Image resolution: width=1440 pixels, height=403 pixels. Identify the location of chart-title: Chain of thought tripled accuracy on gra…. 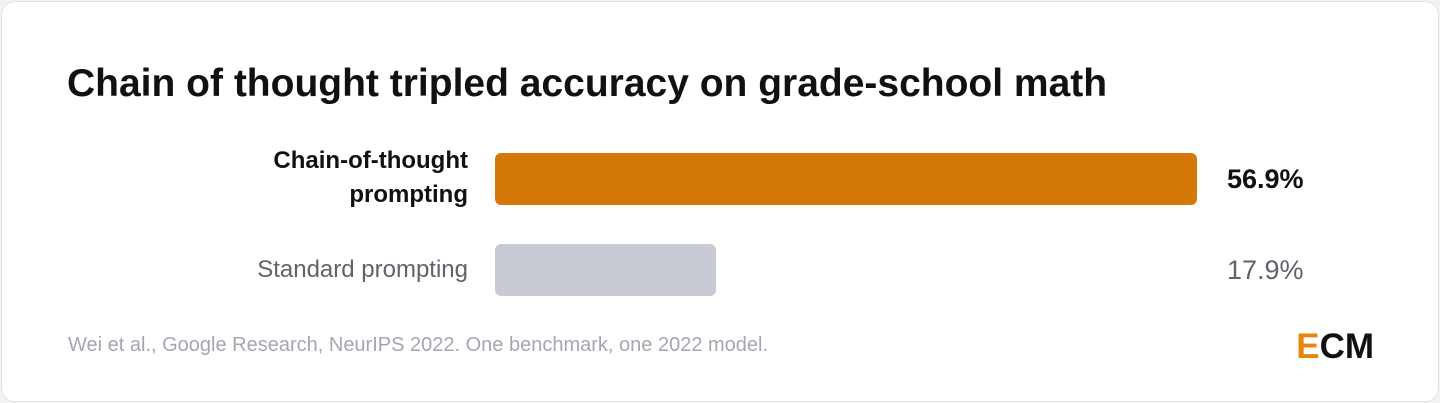
(587, 83).